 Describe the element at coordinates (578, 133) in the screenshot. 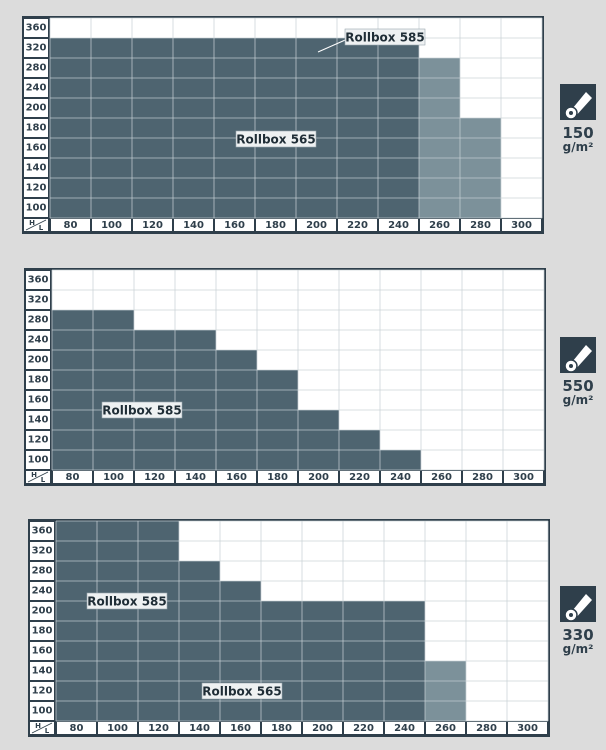

I see `grammage-value: 150` at that location.